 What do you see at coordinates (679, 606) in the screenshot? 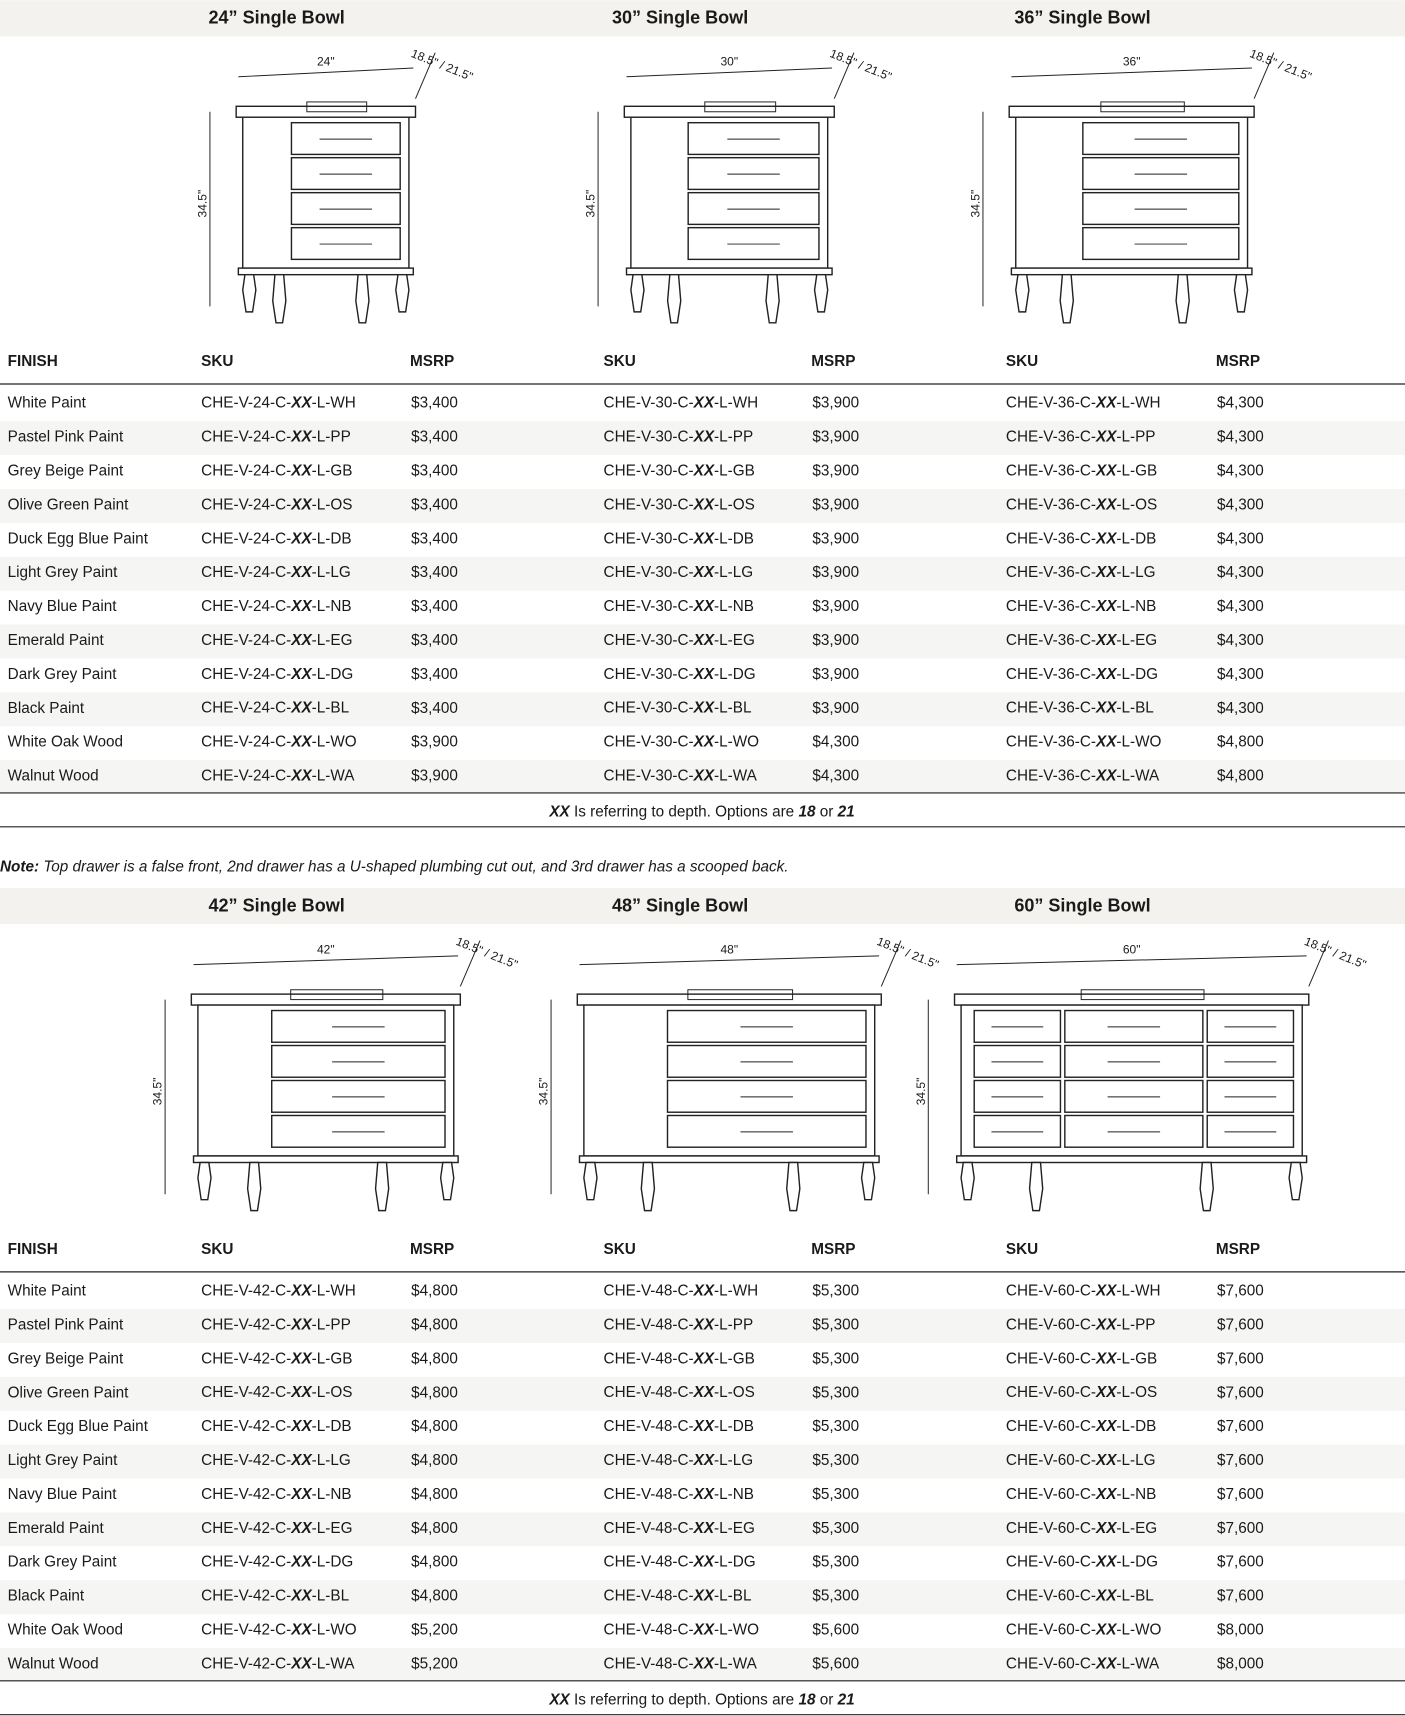
I see `sku: CHE-V-30-C-XX-L-NB` at bounding box center [679, 606].